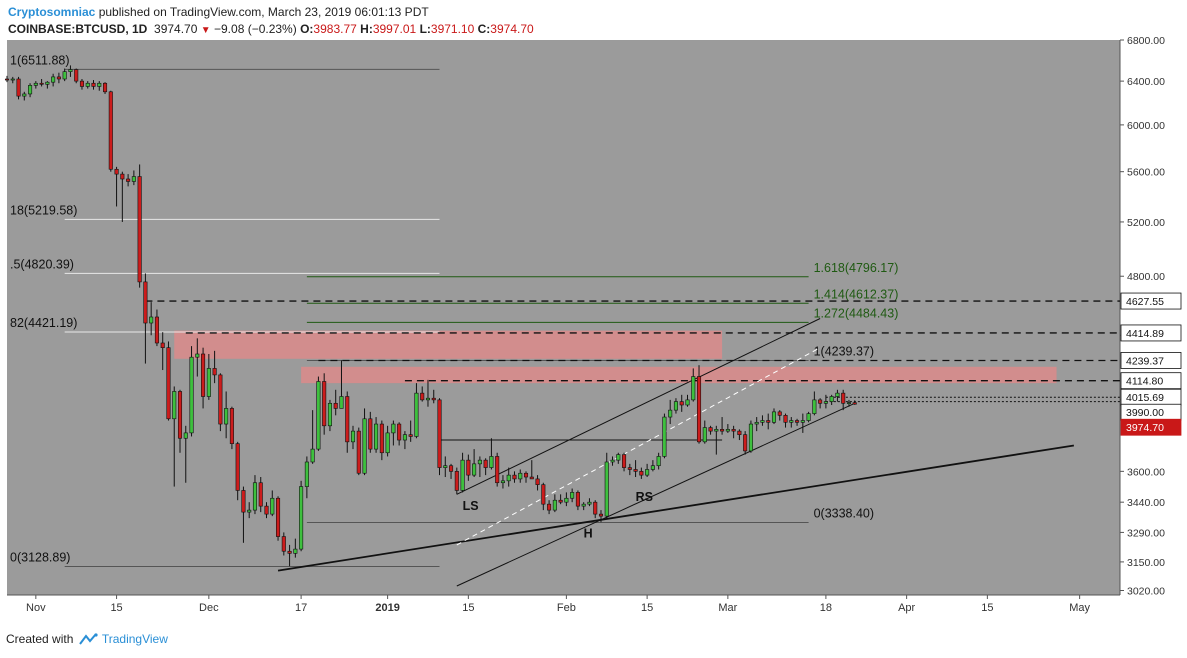 Image resolution: width=1187 pixels, height=658 pixels. Describe the element at coordinates (484, 29) in the screenshot. I see `close-label: C:` at that location.